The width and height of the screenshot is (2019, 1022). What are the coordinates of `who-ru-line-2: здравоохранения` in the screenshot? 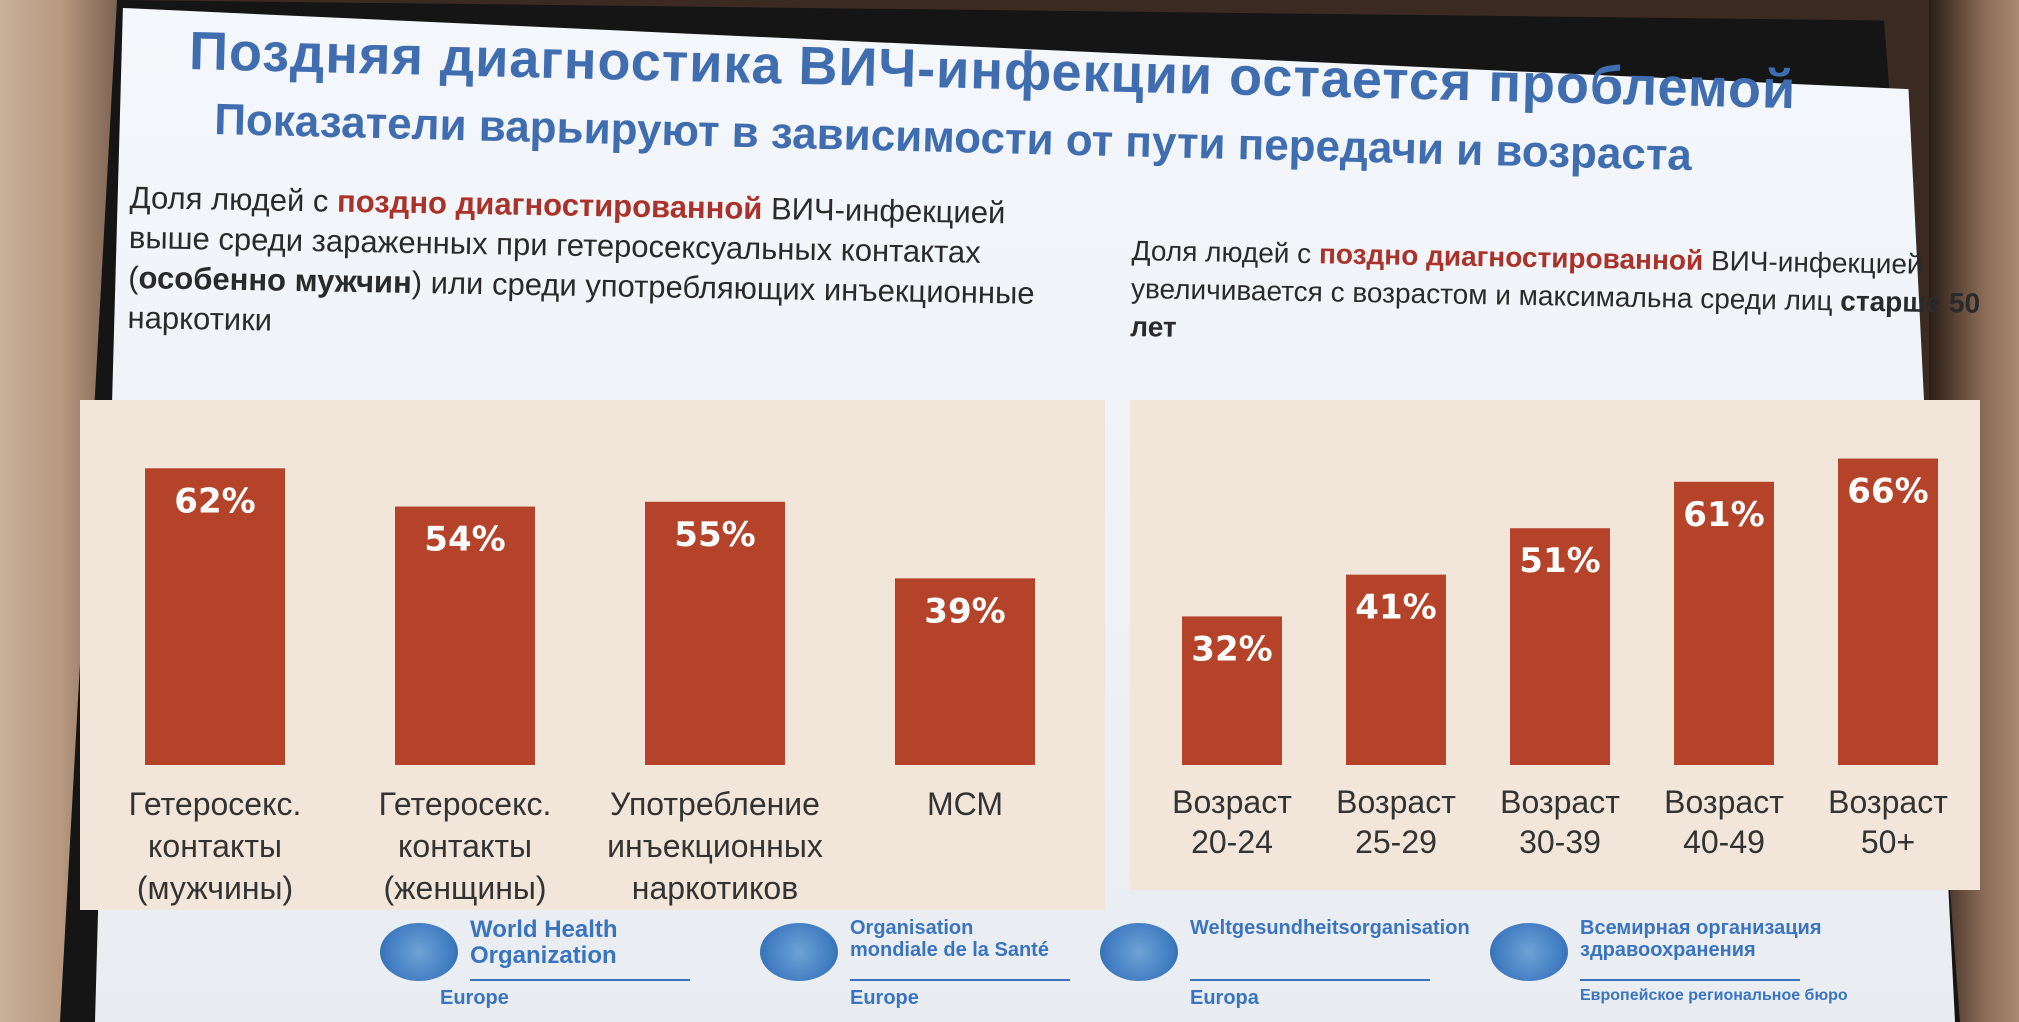 It's located at (1668, 950).